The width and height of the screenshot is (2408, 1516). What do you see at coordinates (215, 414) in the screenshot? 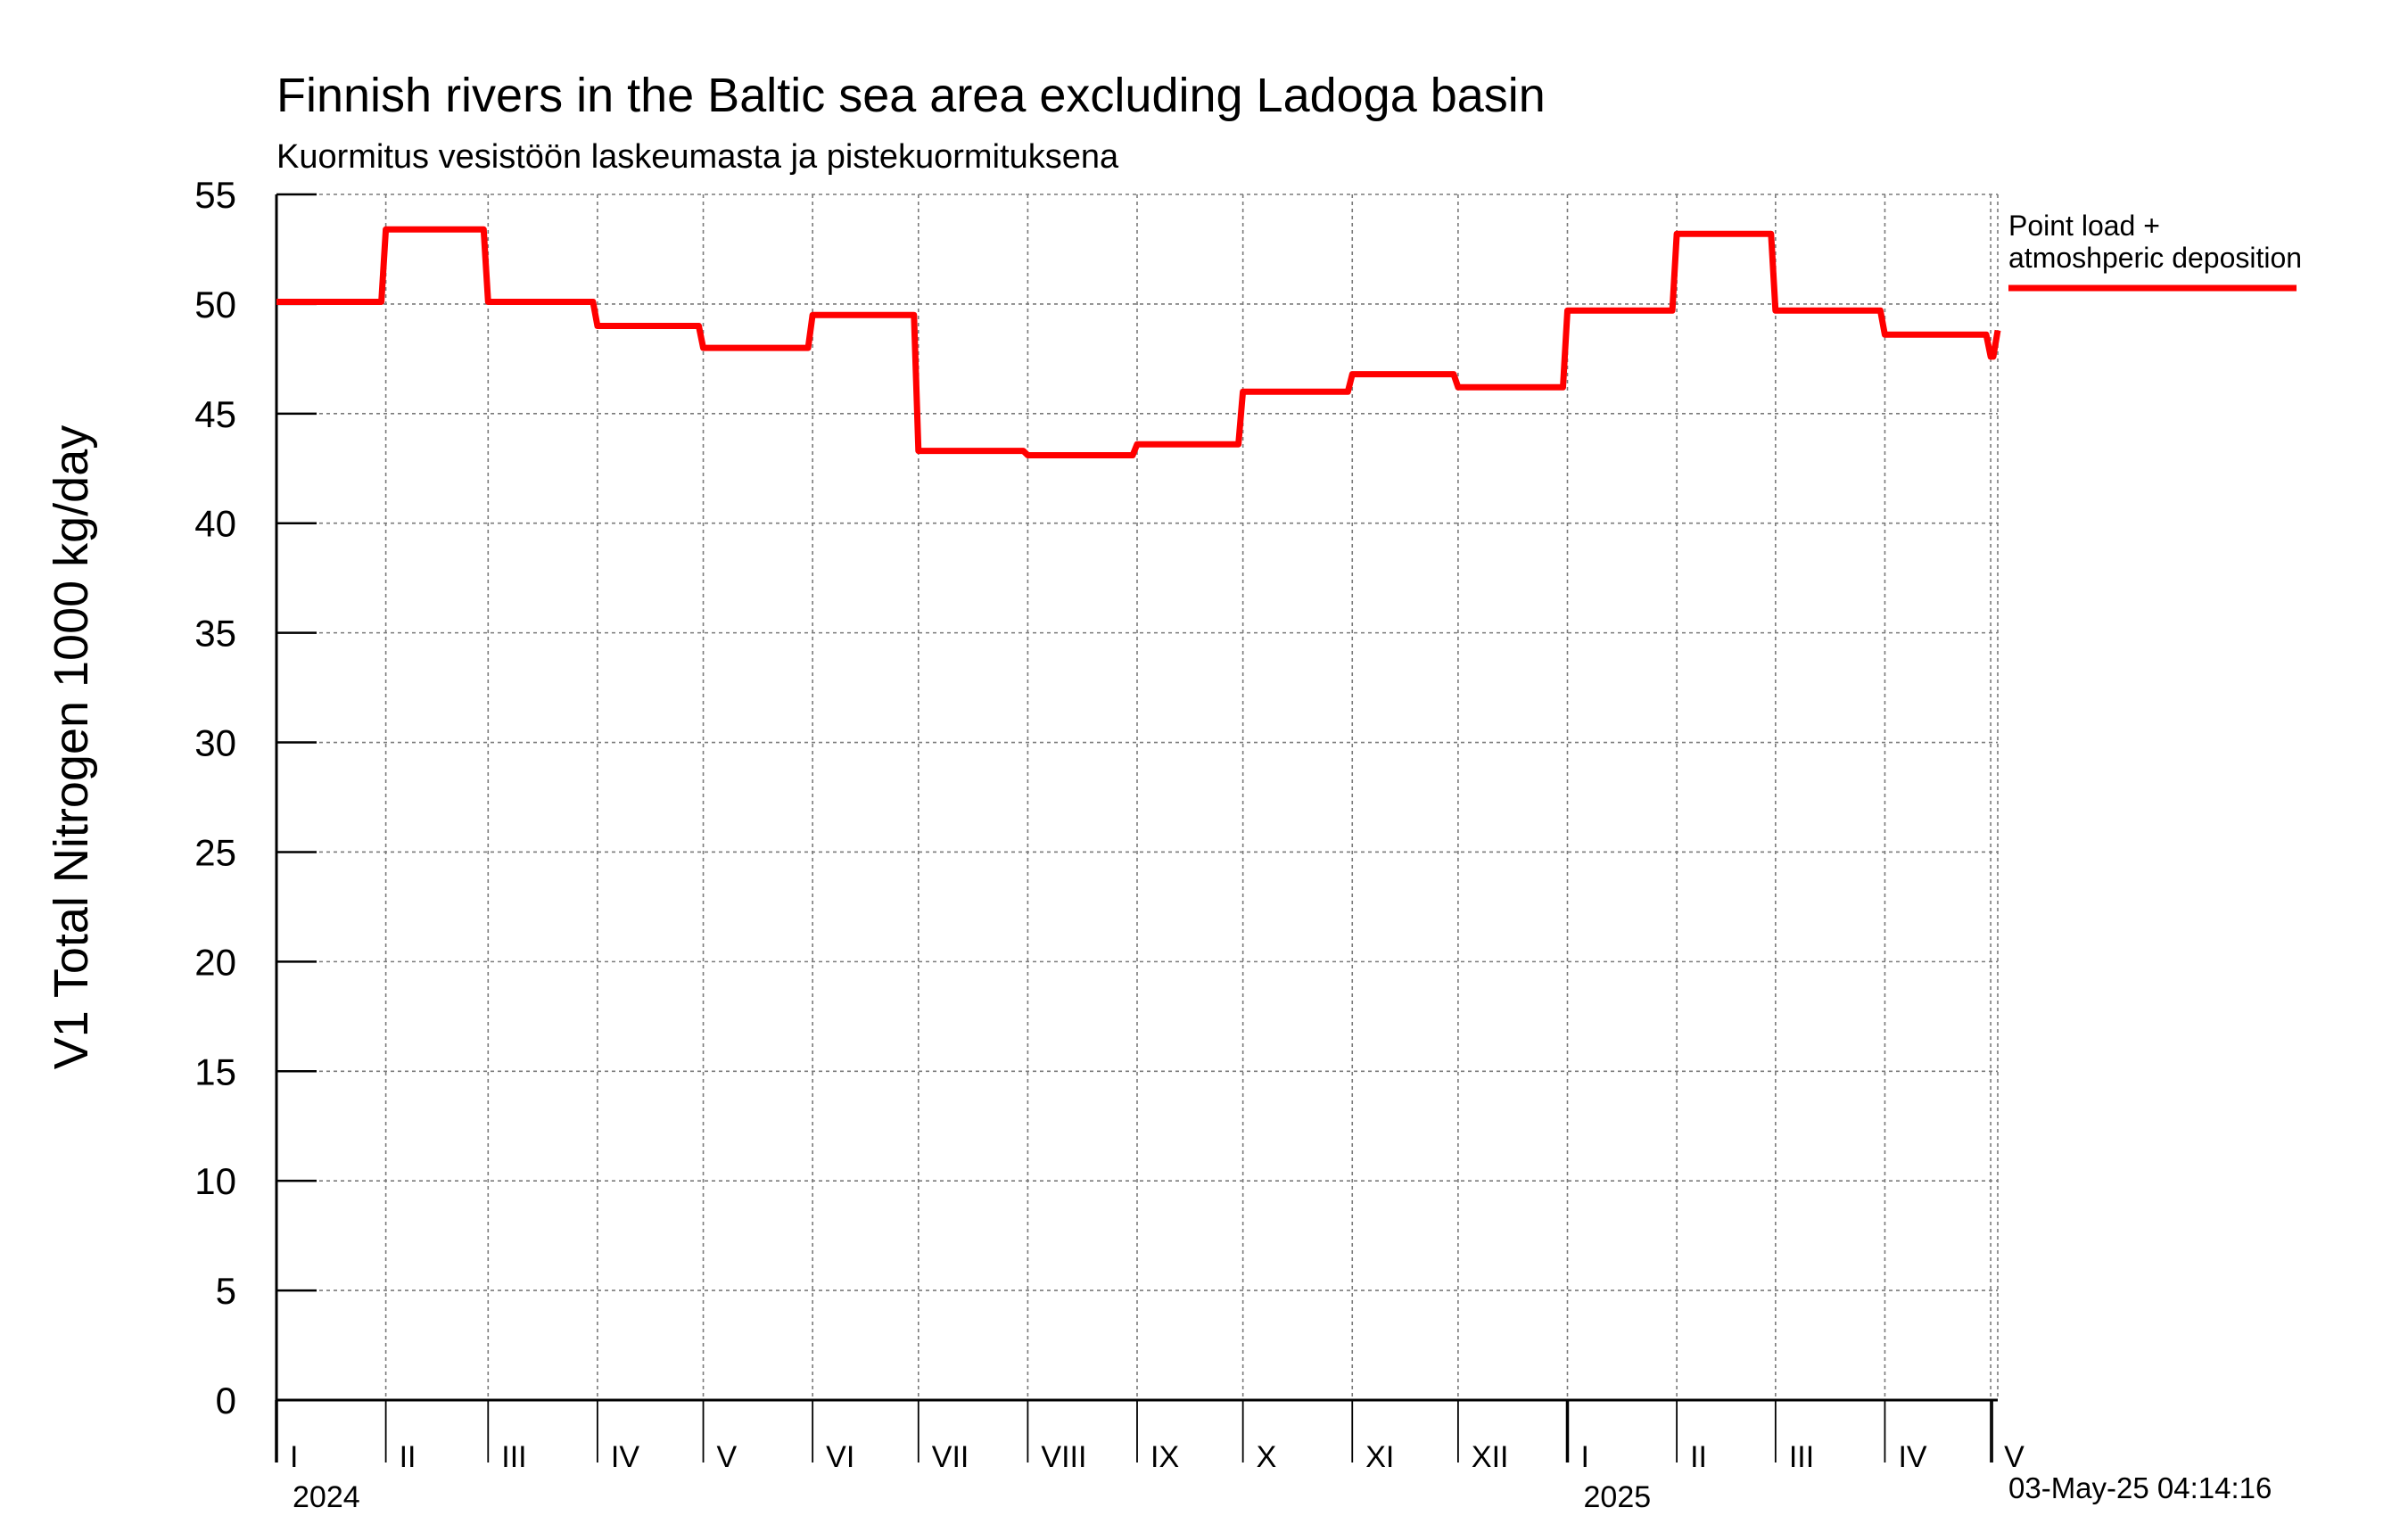
I see `y-tick-label: 45` at bounding box center [215, 414].